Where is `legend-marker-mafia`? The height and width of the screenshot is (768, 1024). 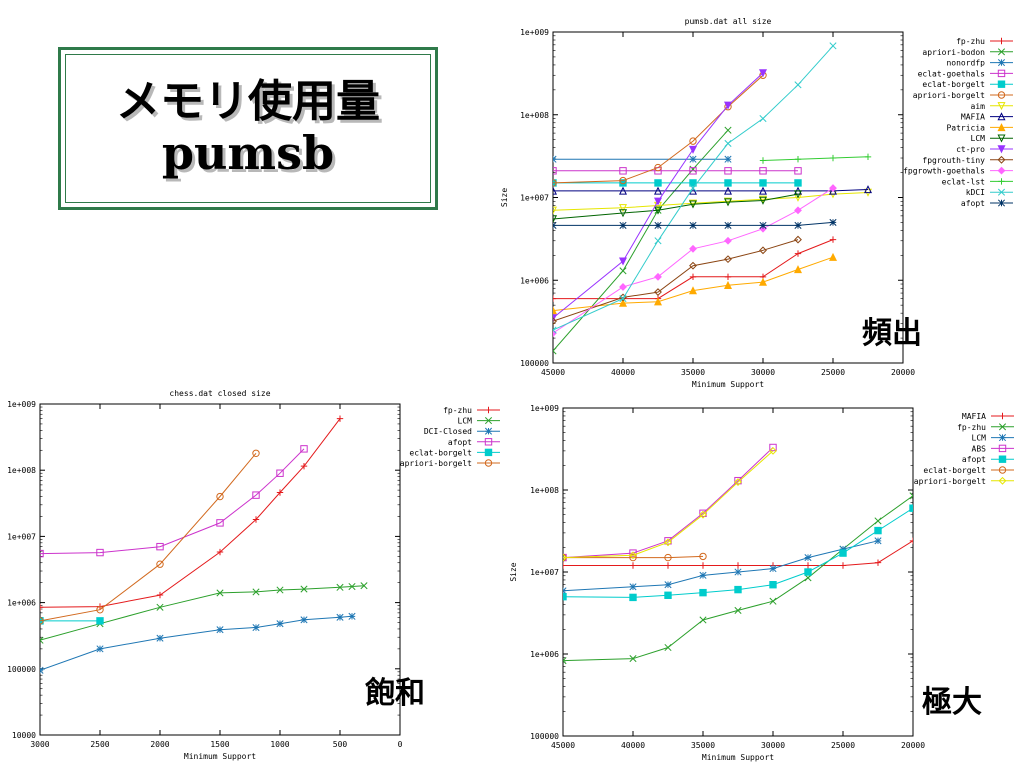
legend-marker-mafia is located at coordinates (1001, 116).